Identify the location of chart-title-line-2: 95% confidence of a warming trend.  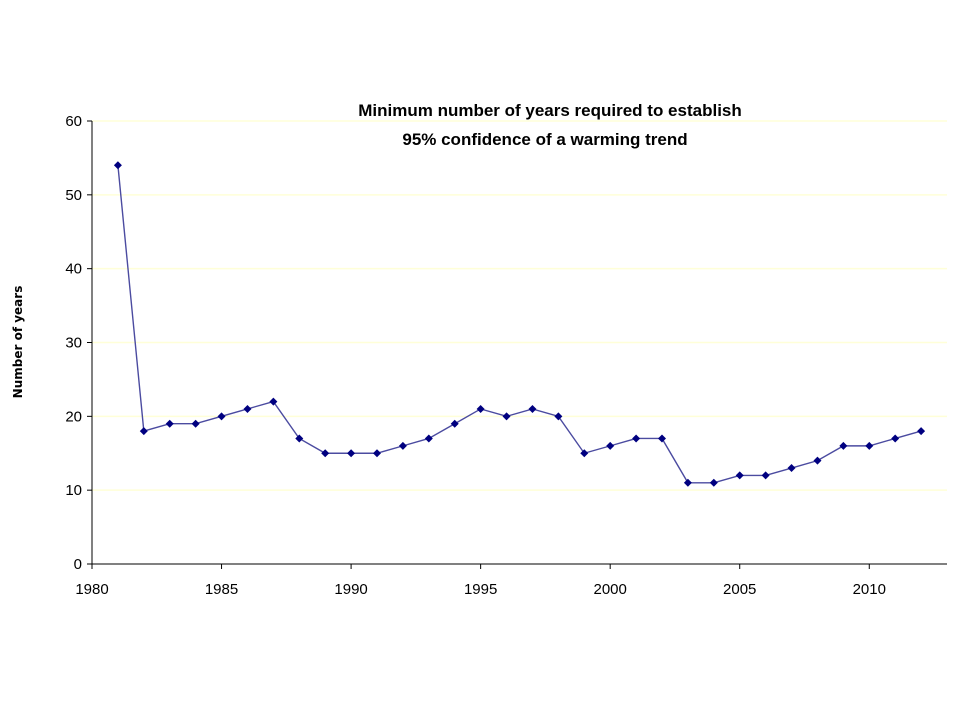
(544, 139).